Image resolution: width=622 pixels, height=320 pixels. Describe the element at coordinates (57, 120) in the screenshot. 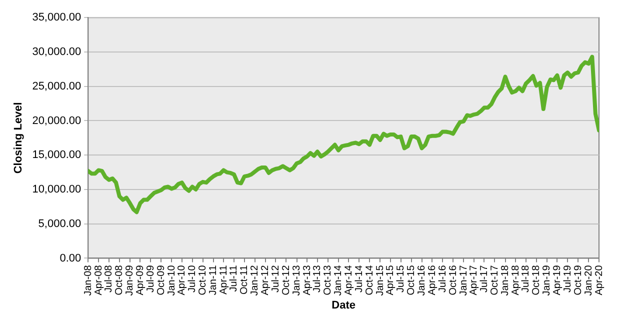

I see `y-tick-label: 20,000.00` at that location.